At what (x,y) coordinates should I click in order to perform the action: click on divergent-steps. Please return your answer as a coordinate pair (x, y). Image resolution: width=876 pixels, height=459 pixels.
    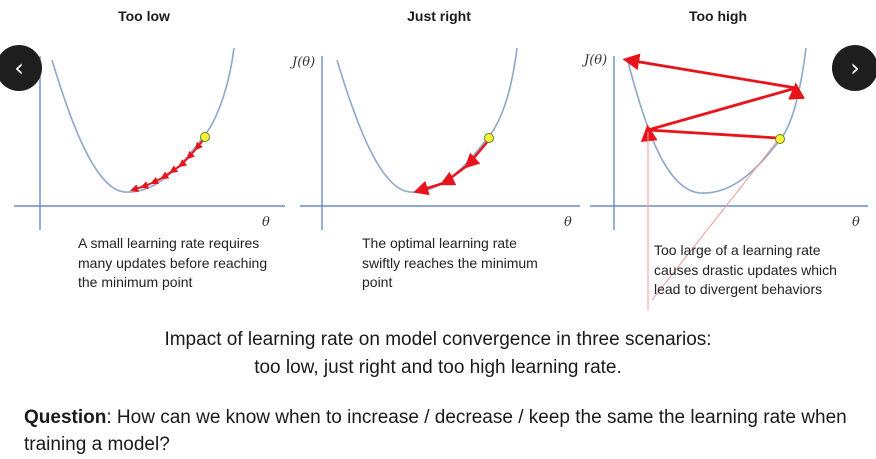
    Looking at the image, I should click on (714, 98).